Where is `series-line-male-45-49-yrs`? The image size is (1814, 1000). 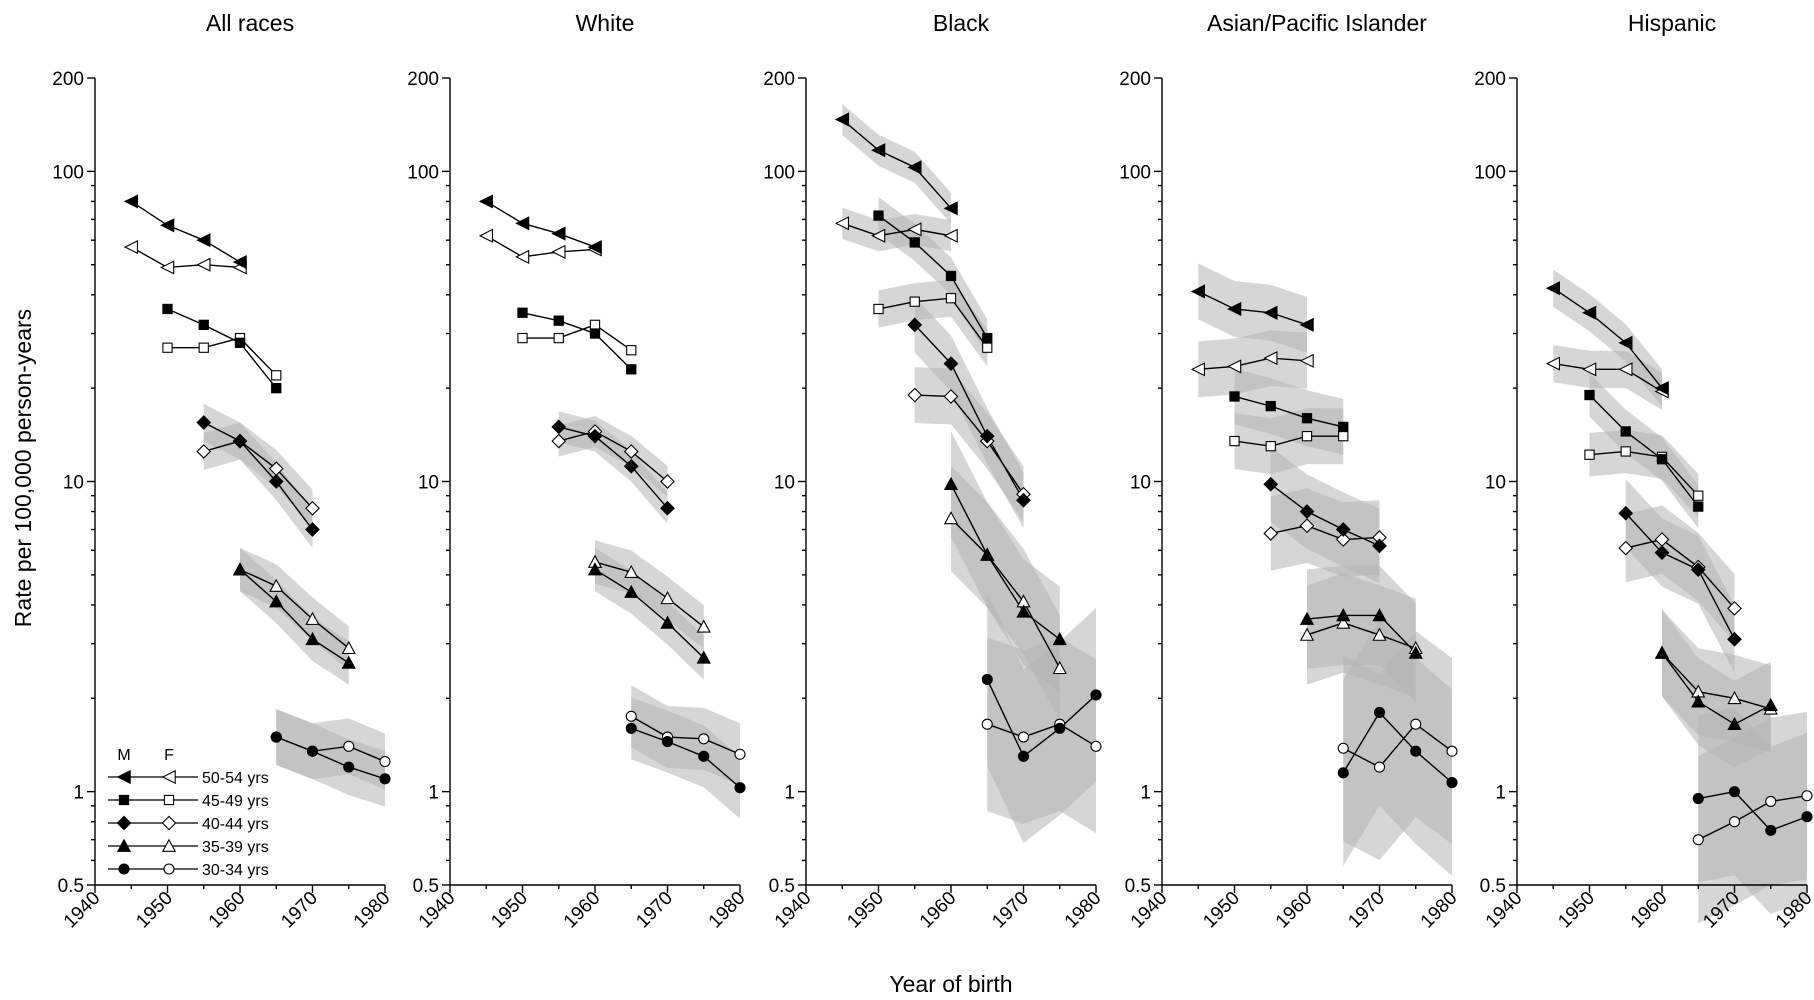 series-line-male-45-49-yrs is located at coordinates (577, 341).